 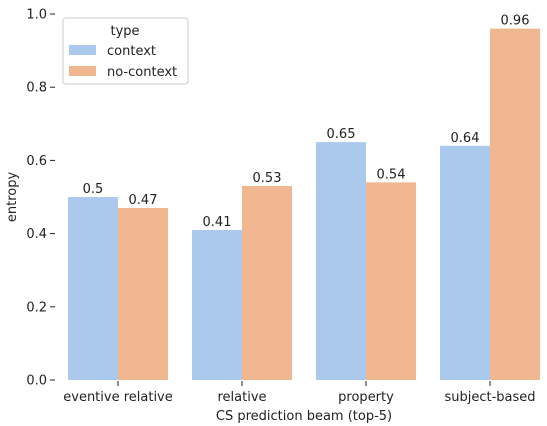 I want to click on data-label-context-relative: 0.41, so click(x=217, y=222).